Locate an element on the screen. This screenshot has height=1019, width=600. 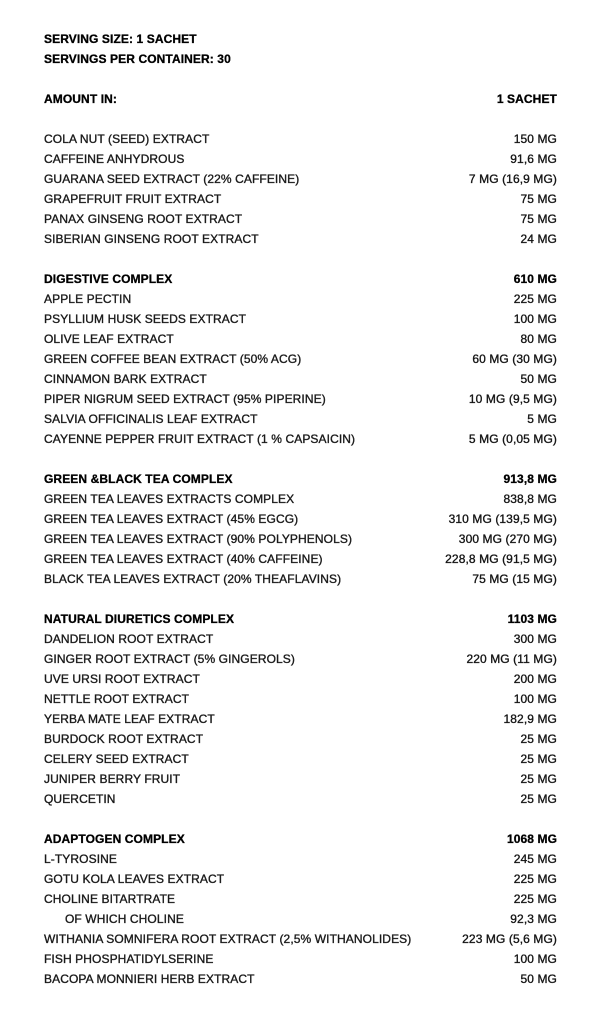
ingredient-name: YERBA MATE LEAF EXTRACT is located at coordinates (129, 719).